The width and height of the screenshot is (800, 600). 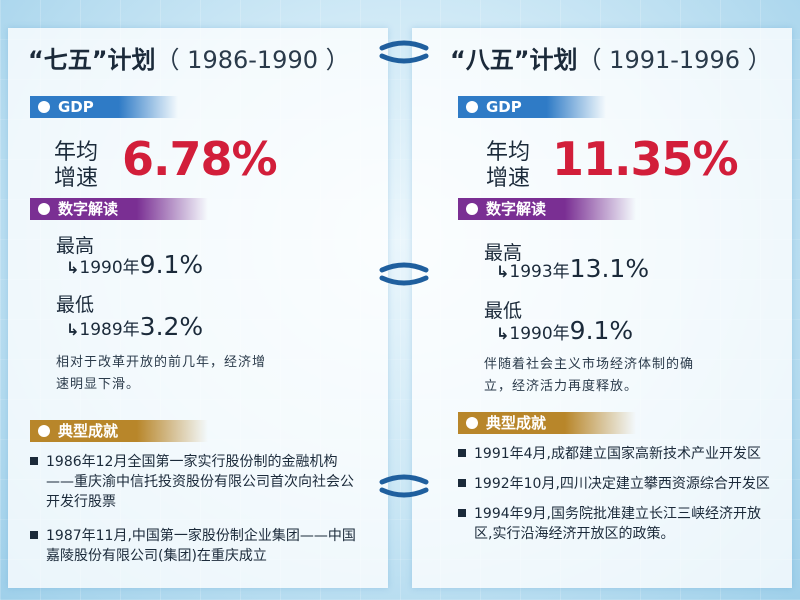 I want to click on high-value: 13.1%, so click(x=609, y=268).